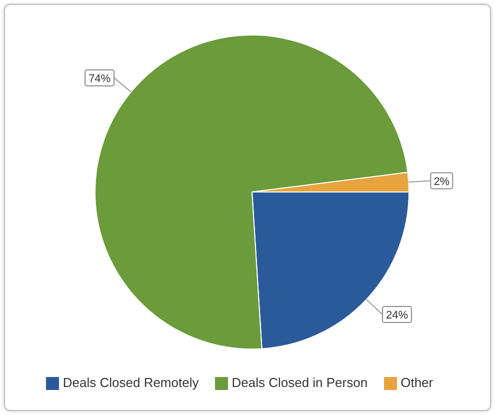  I want to click on legend-label: Other, so click(417, 382).